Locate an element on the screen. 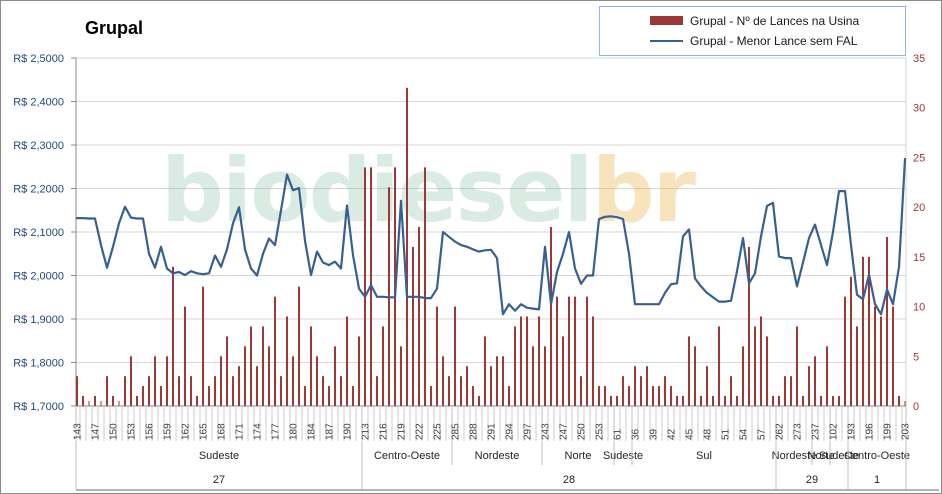  x-axis-tick-label: 193 is located at coordinates (852, 431).